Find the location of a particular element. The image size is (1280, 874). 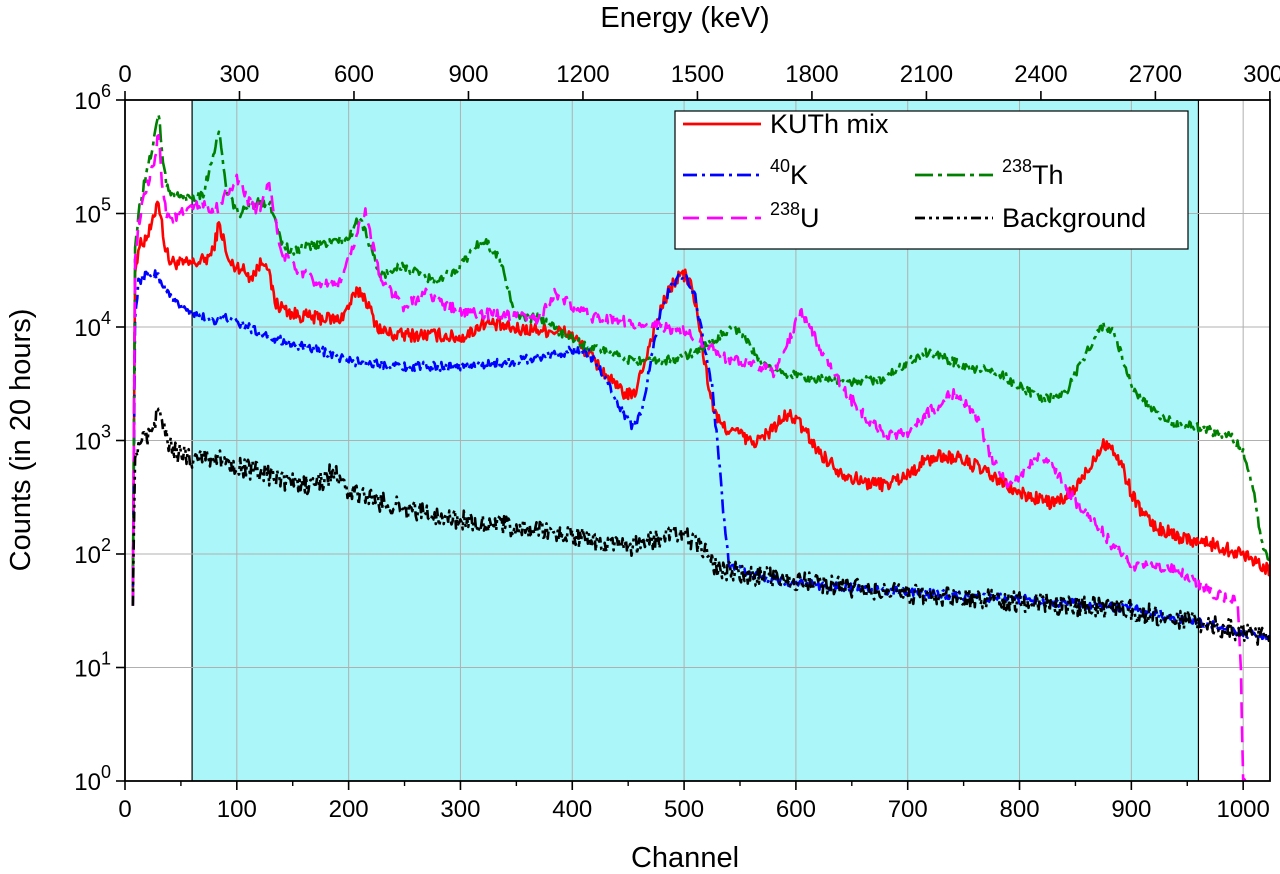

x2-tick-label: 0 is located at coordinates (124, 74).